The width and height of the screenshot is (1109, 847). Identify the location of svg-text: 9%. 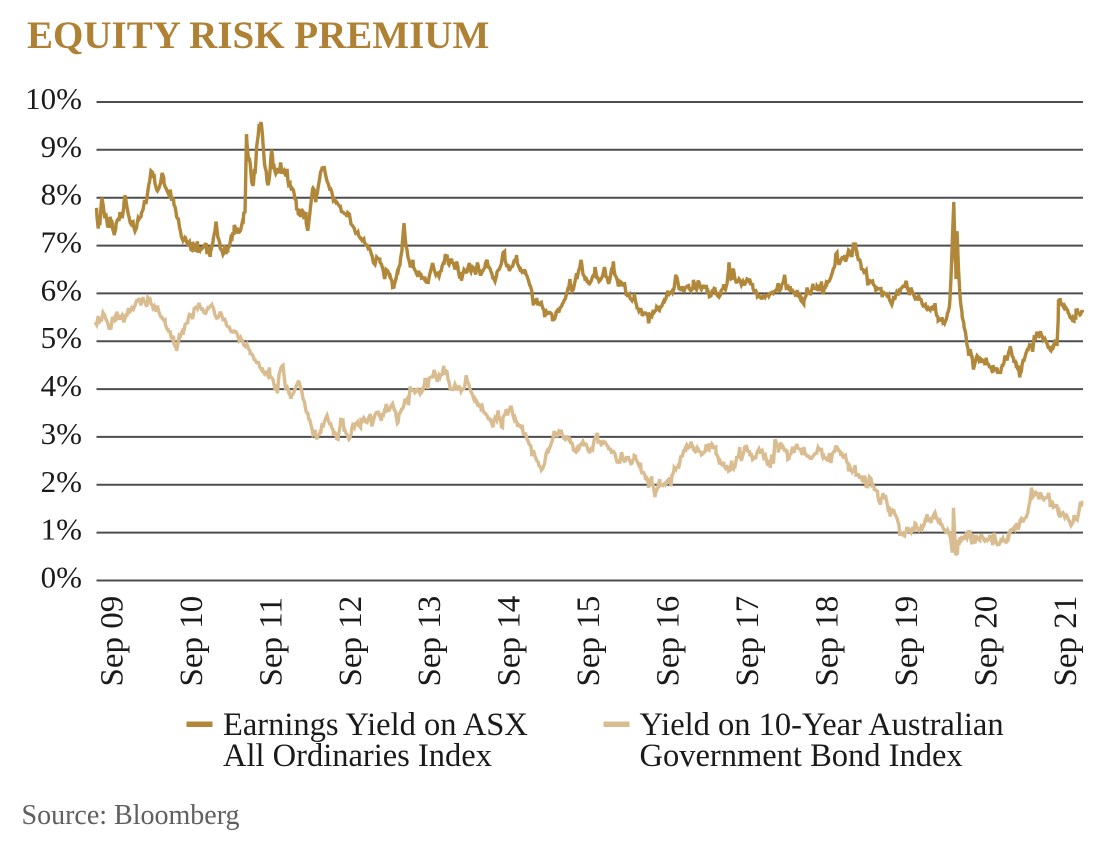
(61, 146).